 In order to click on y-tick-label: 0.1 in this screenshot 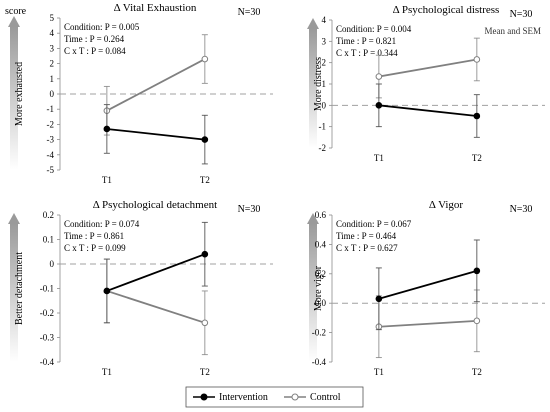, I will do `click(48, 240)`.